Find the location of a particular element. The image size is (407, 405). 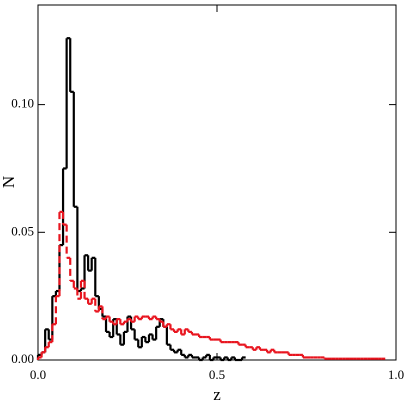

x-tick-label: 0.5 is located at coordinates (217, 374).